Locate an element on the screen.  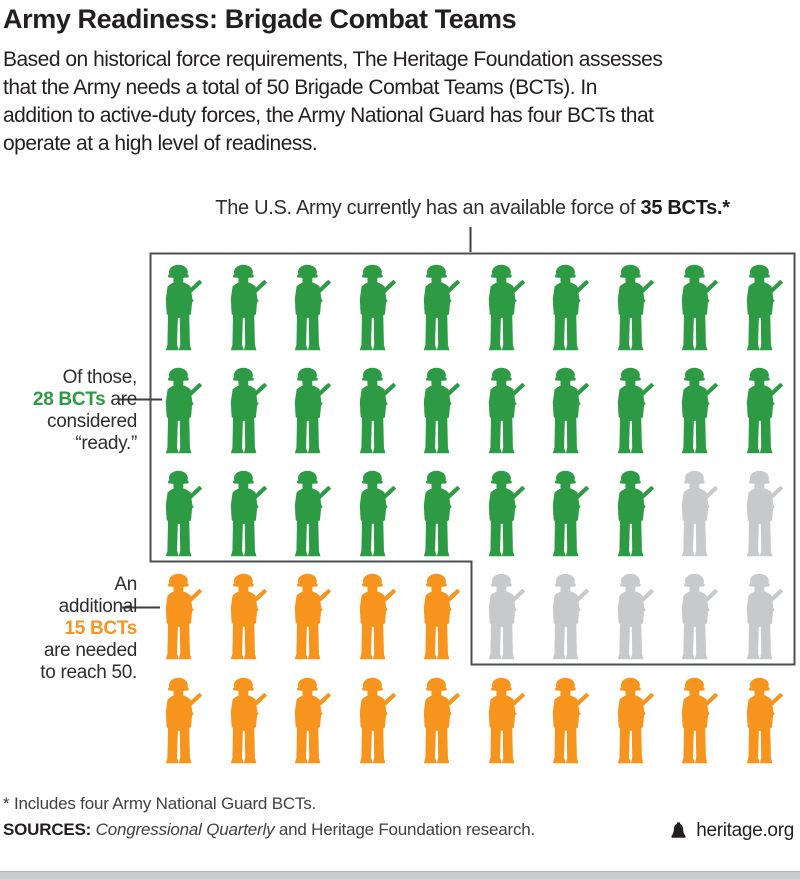
ready-label-line2: 28 BCTs are is located at coordinates (69, 400).